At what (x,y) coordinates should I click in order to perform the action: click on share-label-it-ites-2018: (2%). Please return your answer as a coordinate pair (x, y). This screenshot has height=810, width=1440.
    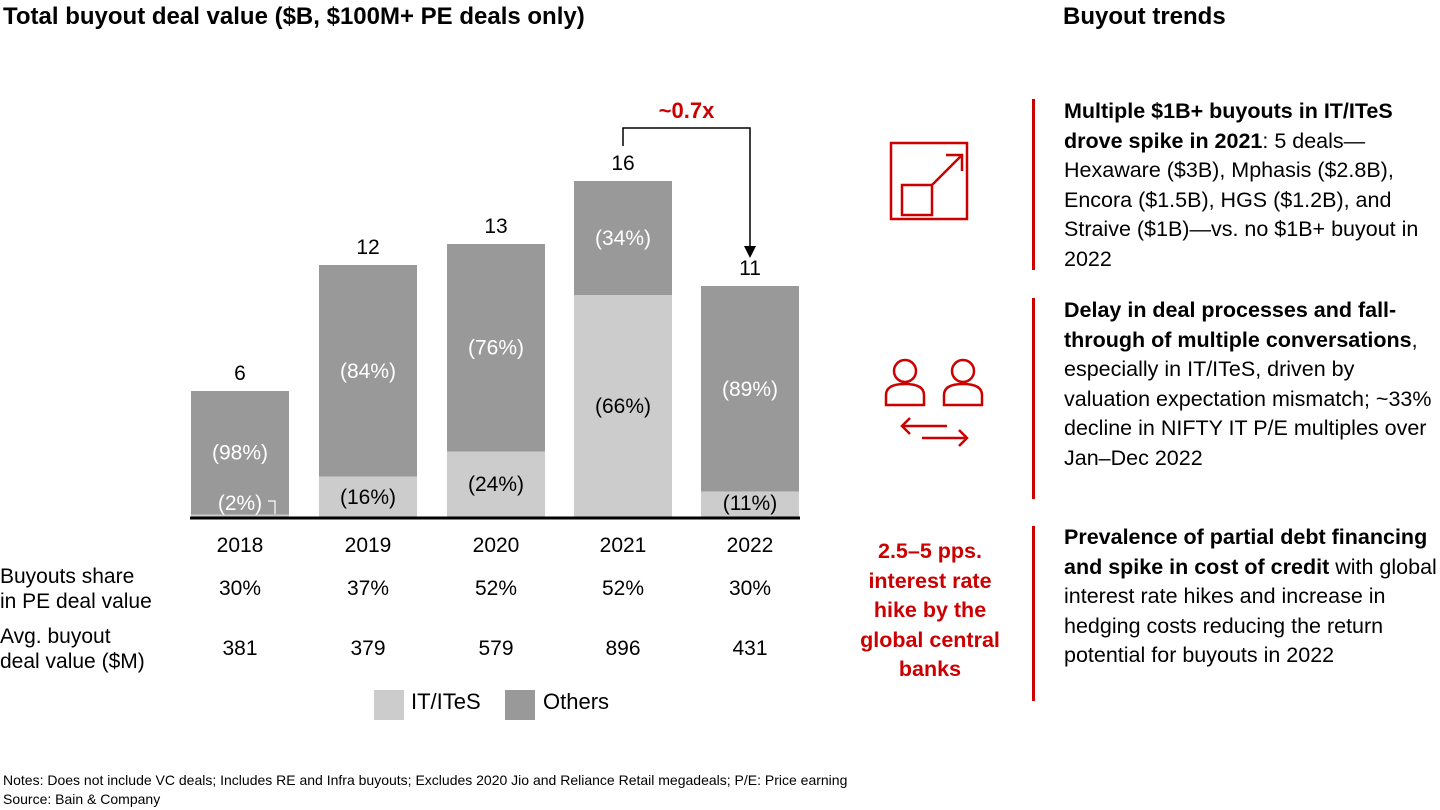
    Looking at the image, I should click on (240, 503).